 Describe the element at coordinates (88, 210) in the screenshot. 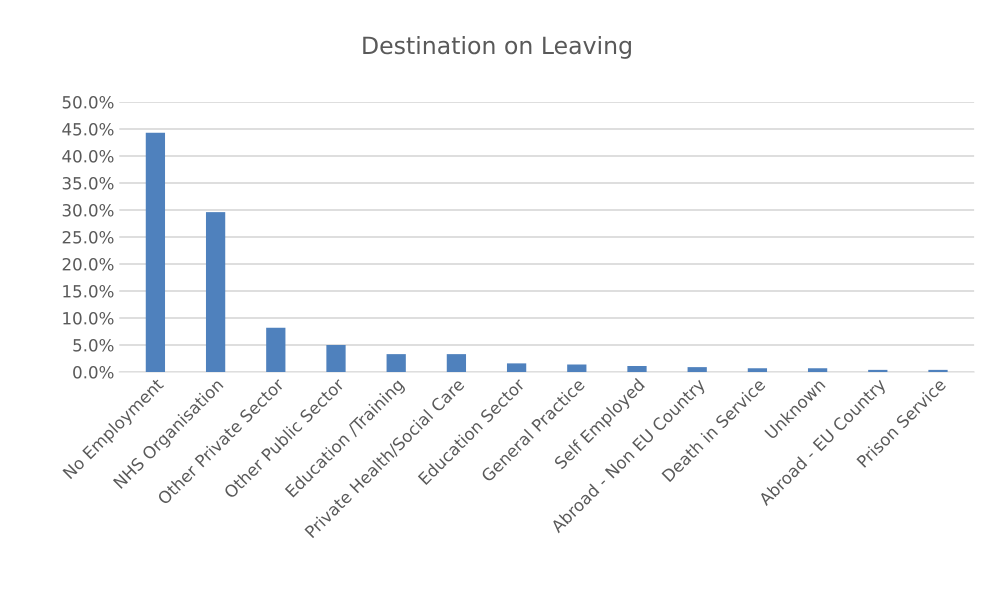

I see `y-tick-label: 30.0%` at that location.